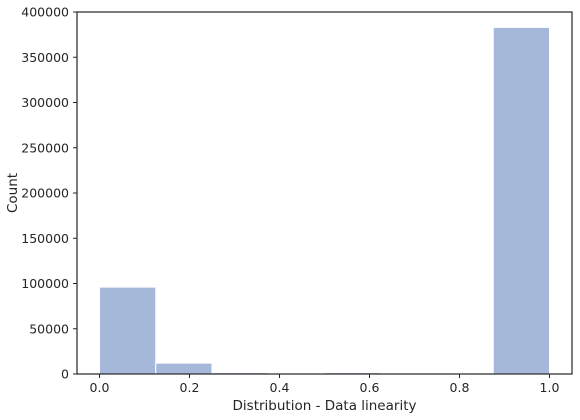 This screenshot has height=420, width=580. Describe the element at coordinates (65, 374) in the screenshot. I see `y-tick-label-0: 0` at that location.